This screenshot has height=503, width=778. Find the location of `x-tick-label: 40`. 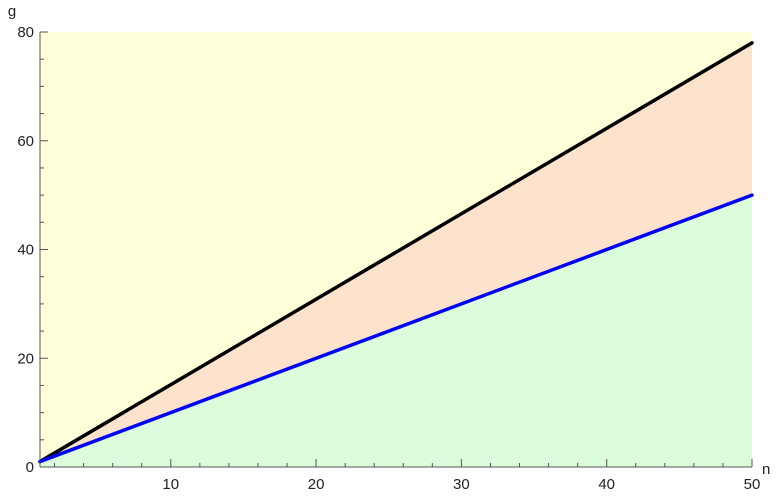

x-tick-label: 40 is located at coordinates (606, 484).